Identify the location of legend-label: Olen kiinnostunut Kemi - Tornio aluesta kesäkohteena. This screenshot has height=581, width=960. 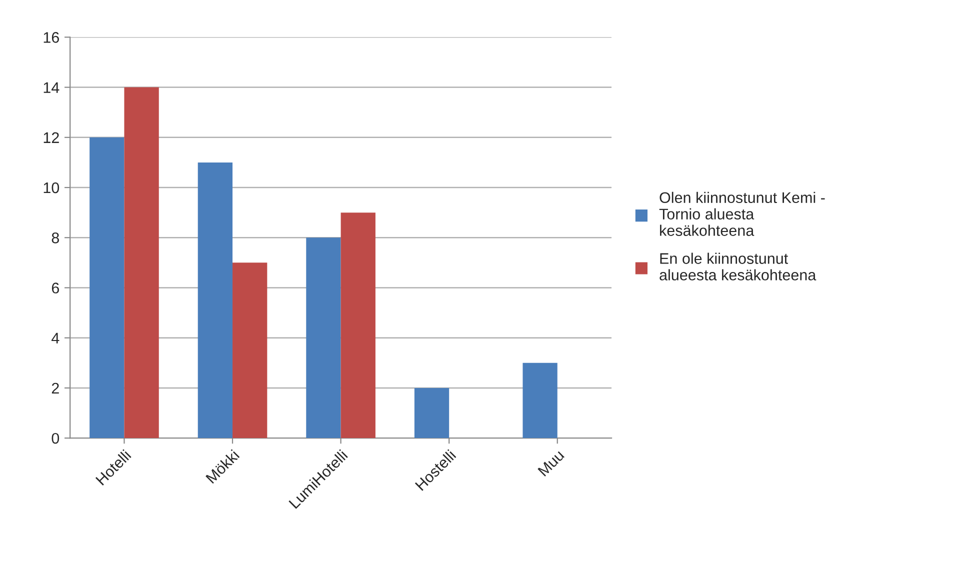
(742, 214).